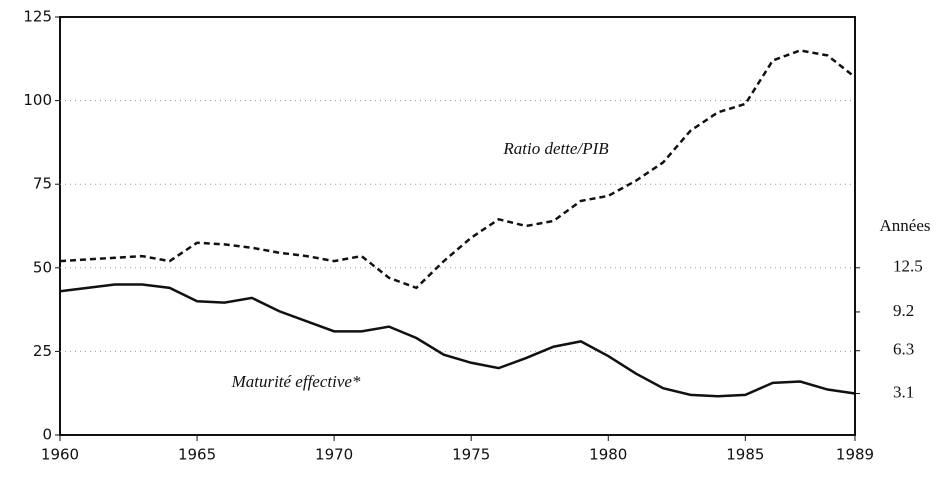 The height and width of the screenshot is (478, 952). Describe the element at coordinates (296, 381) in the screenshot. I see `series-annotation: Maturité effective*` at that location.